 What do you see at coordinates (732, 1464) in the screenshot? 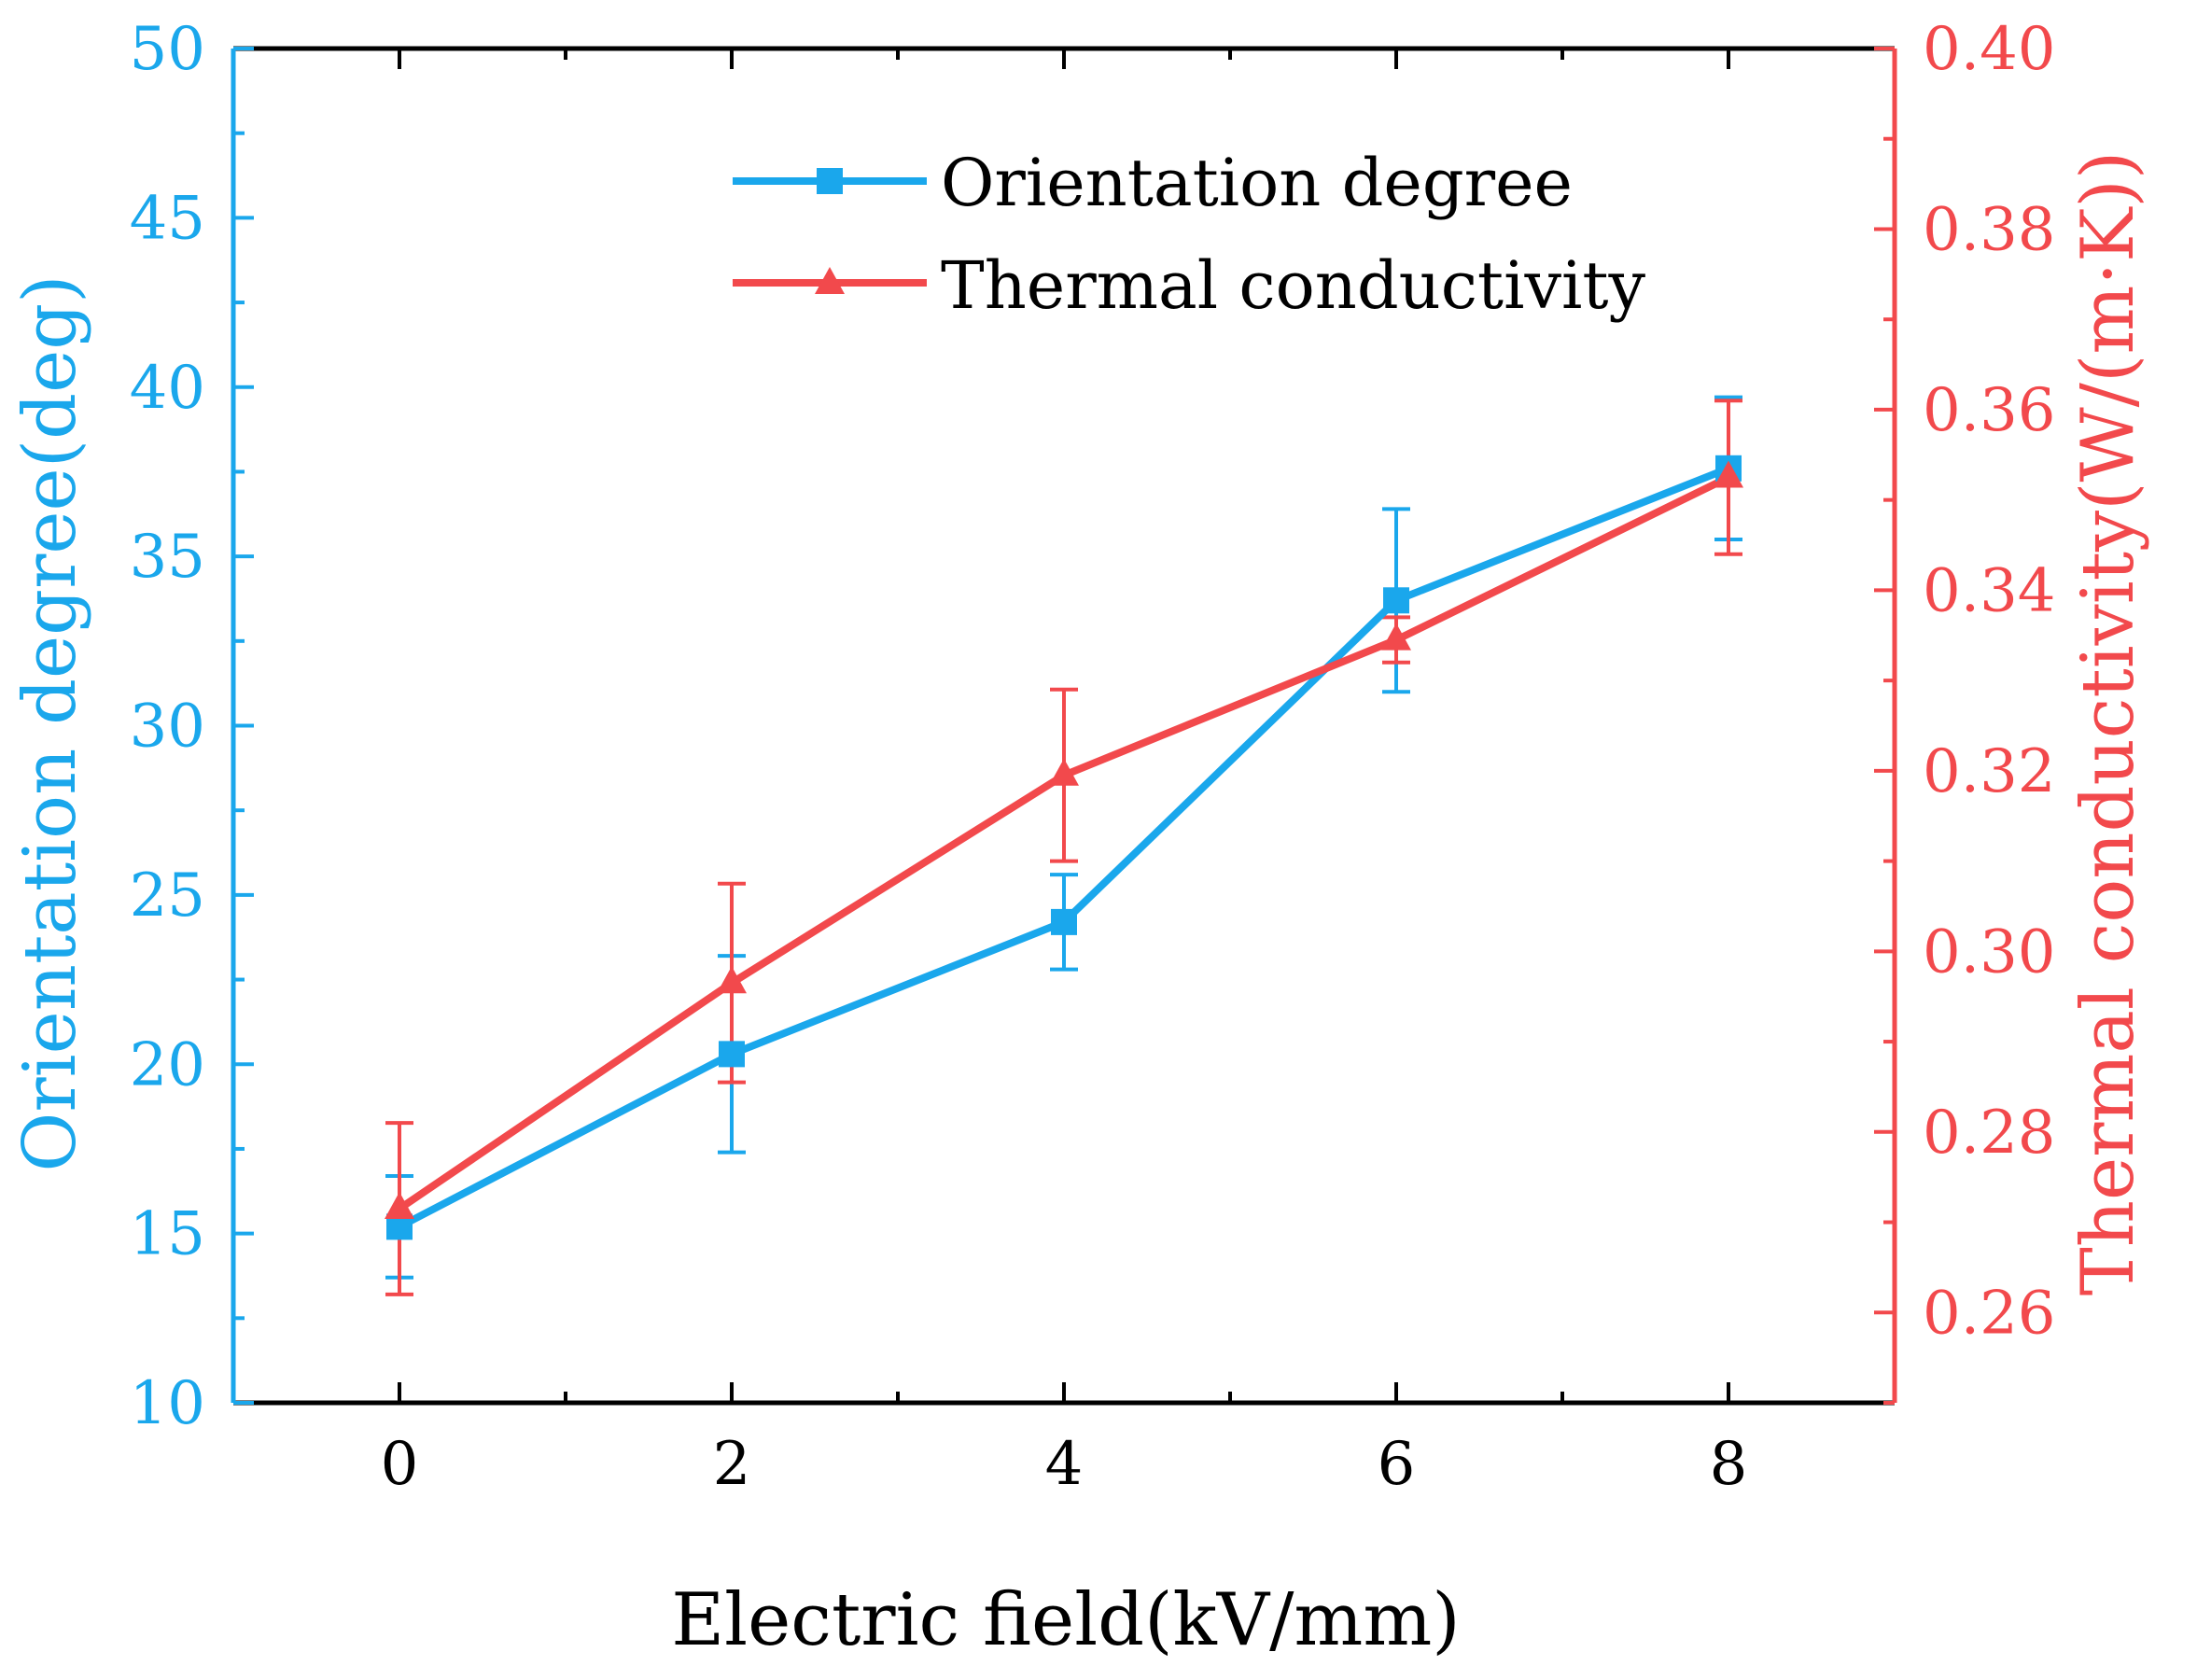
I see `x-tick-label: 2` at bounding box center [732, 1464].